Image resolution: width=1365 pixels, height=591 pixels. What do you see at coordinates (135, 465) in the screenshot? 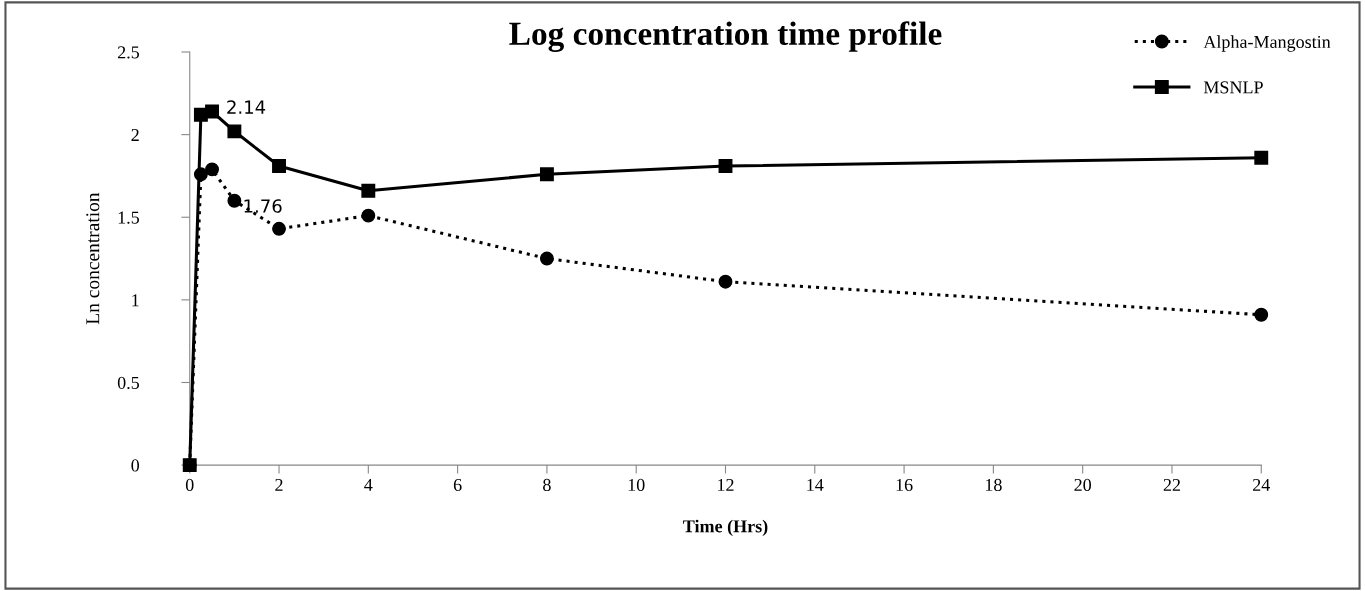
I see `y-tick-label: 0` at bounding box center [135, 465].